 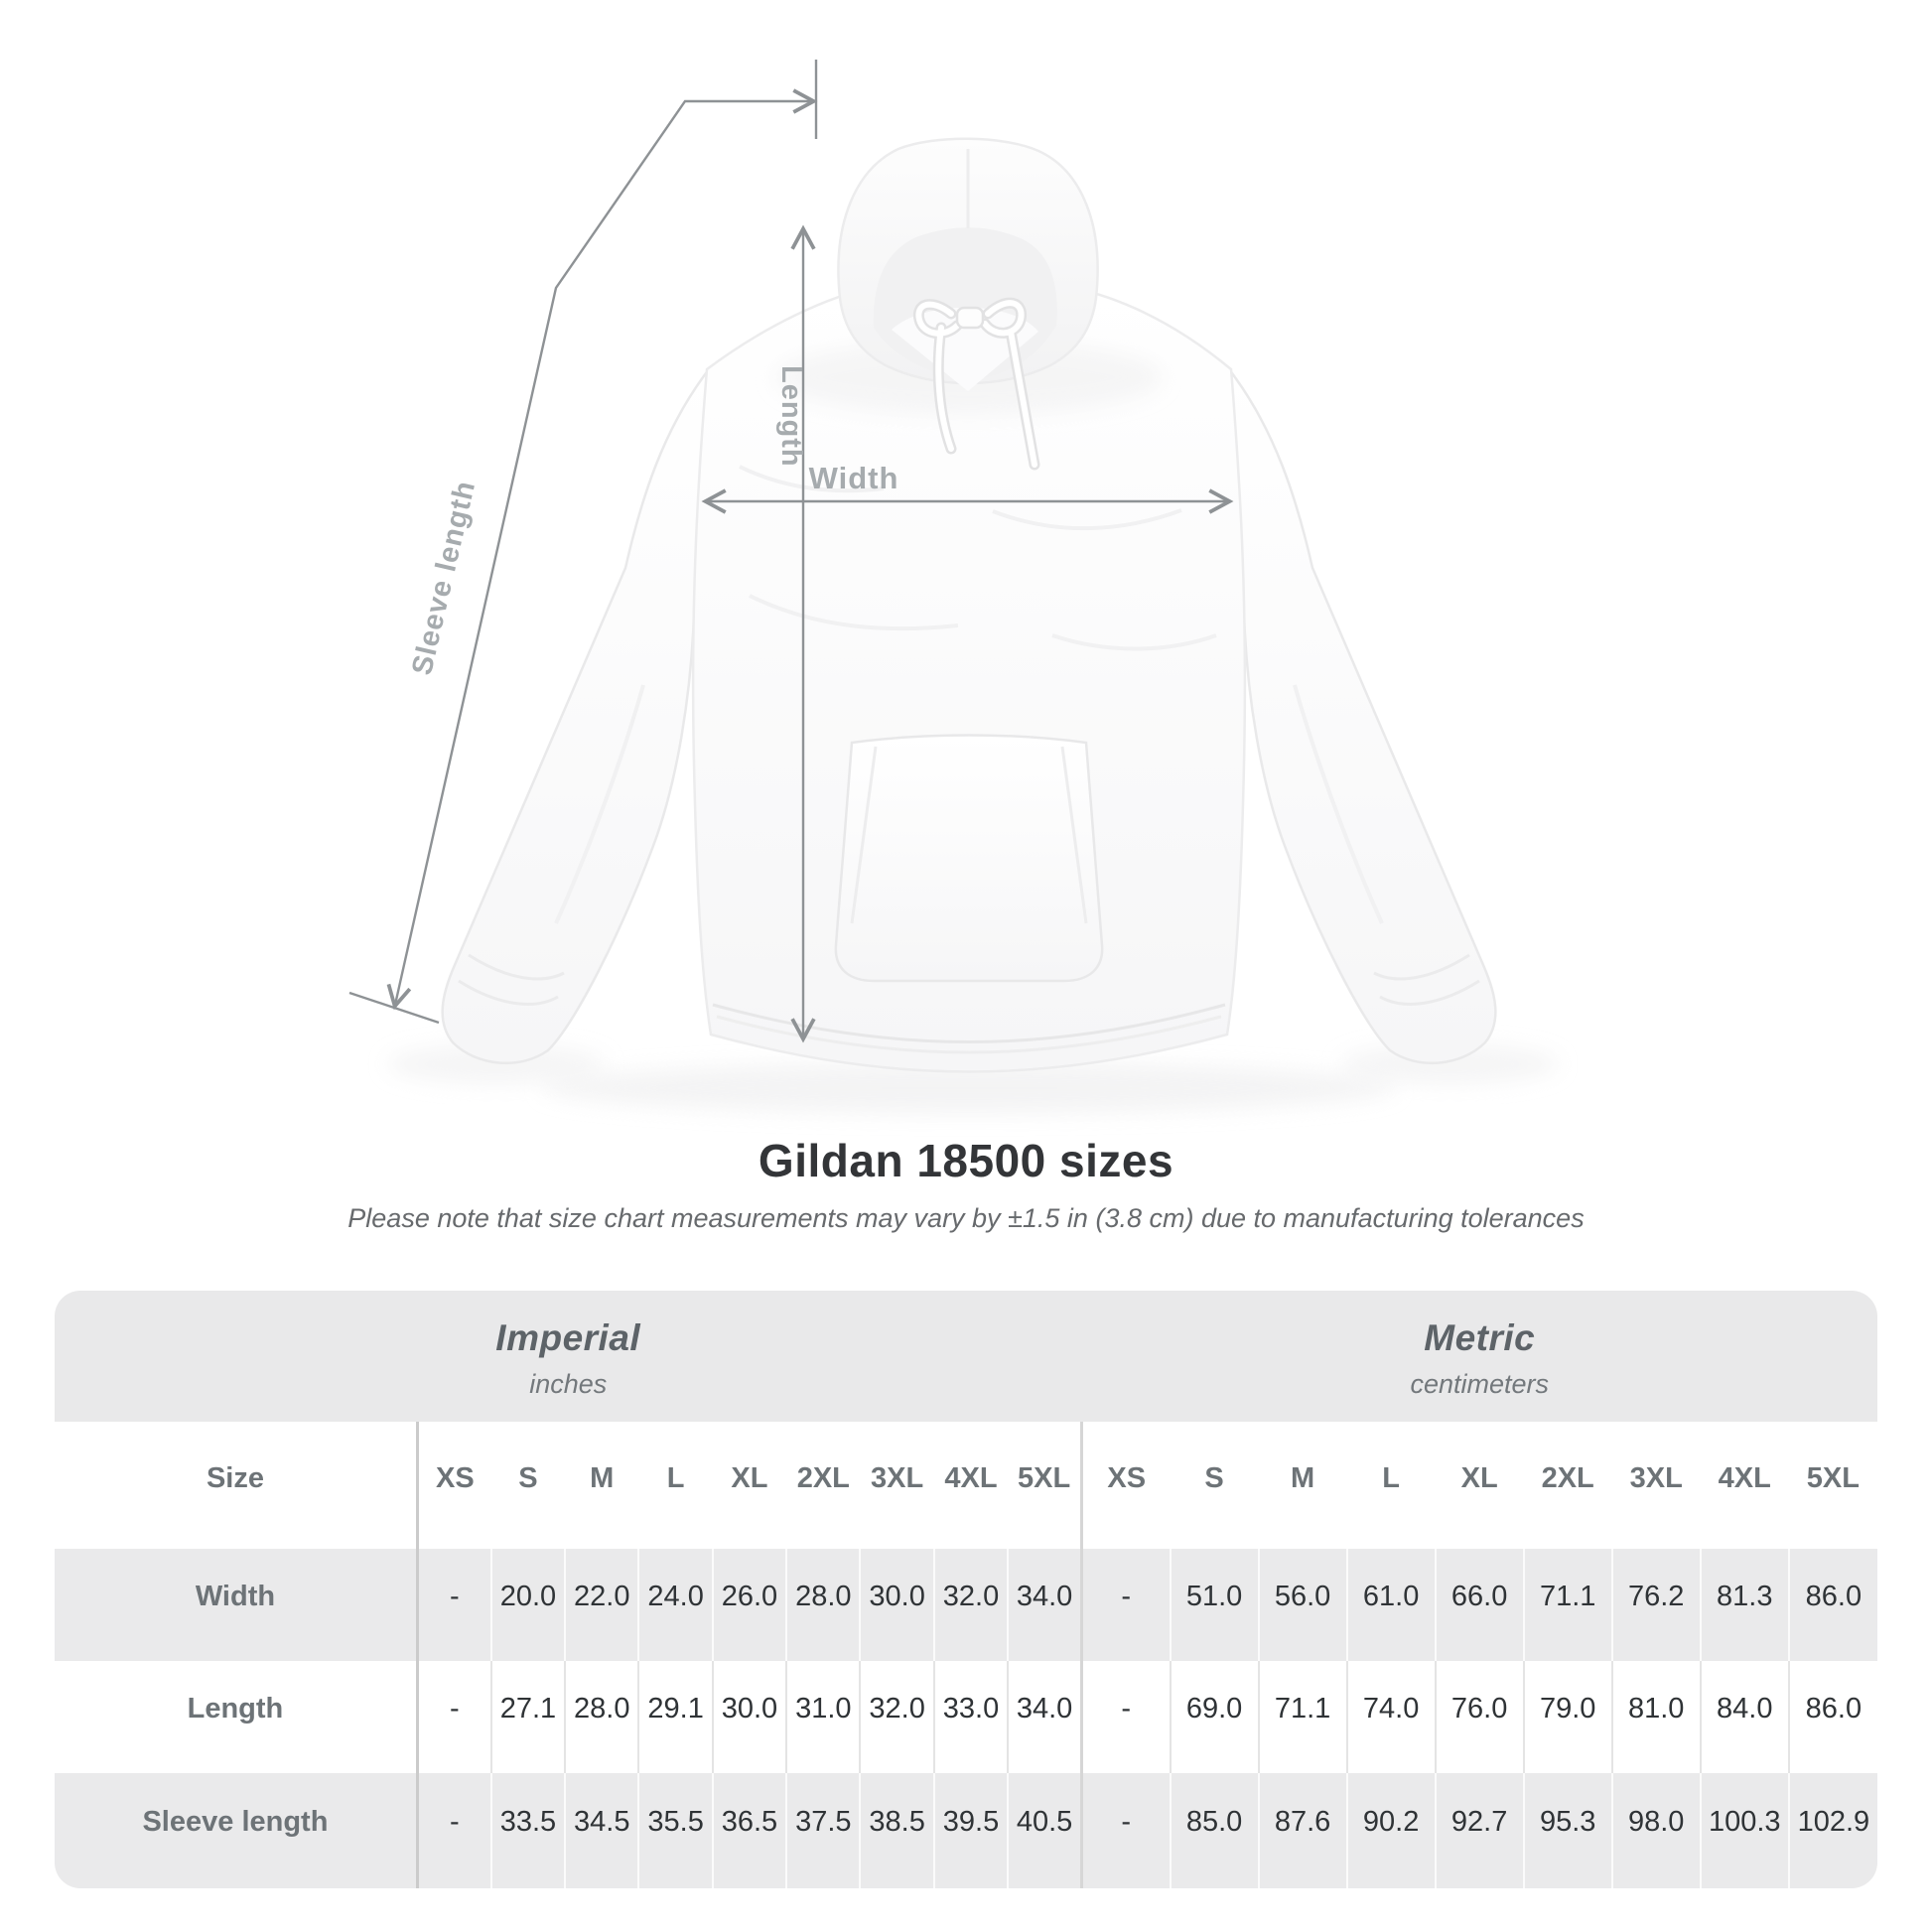 I want to click on size-header-imperial-XS: XS, so click(x=453, y=1486).